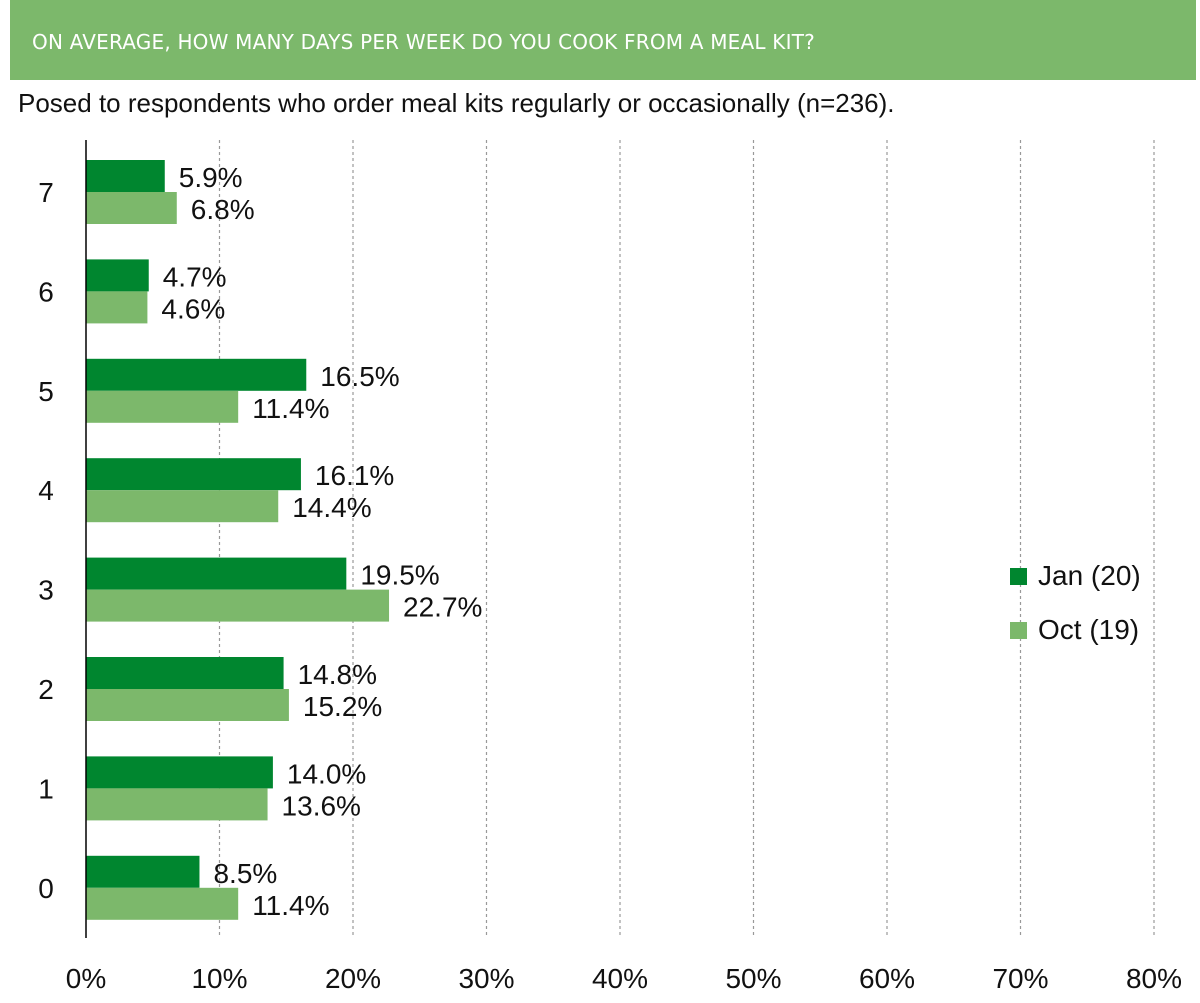  Describe the element at coordinates (354, 475) in the screenshot. I see `data-label: 16.1%` at that location.